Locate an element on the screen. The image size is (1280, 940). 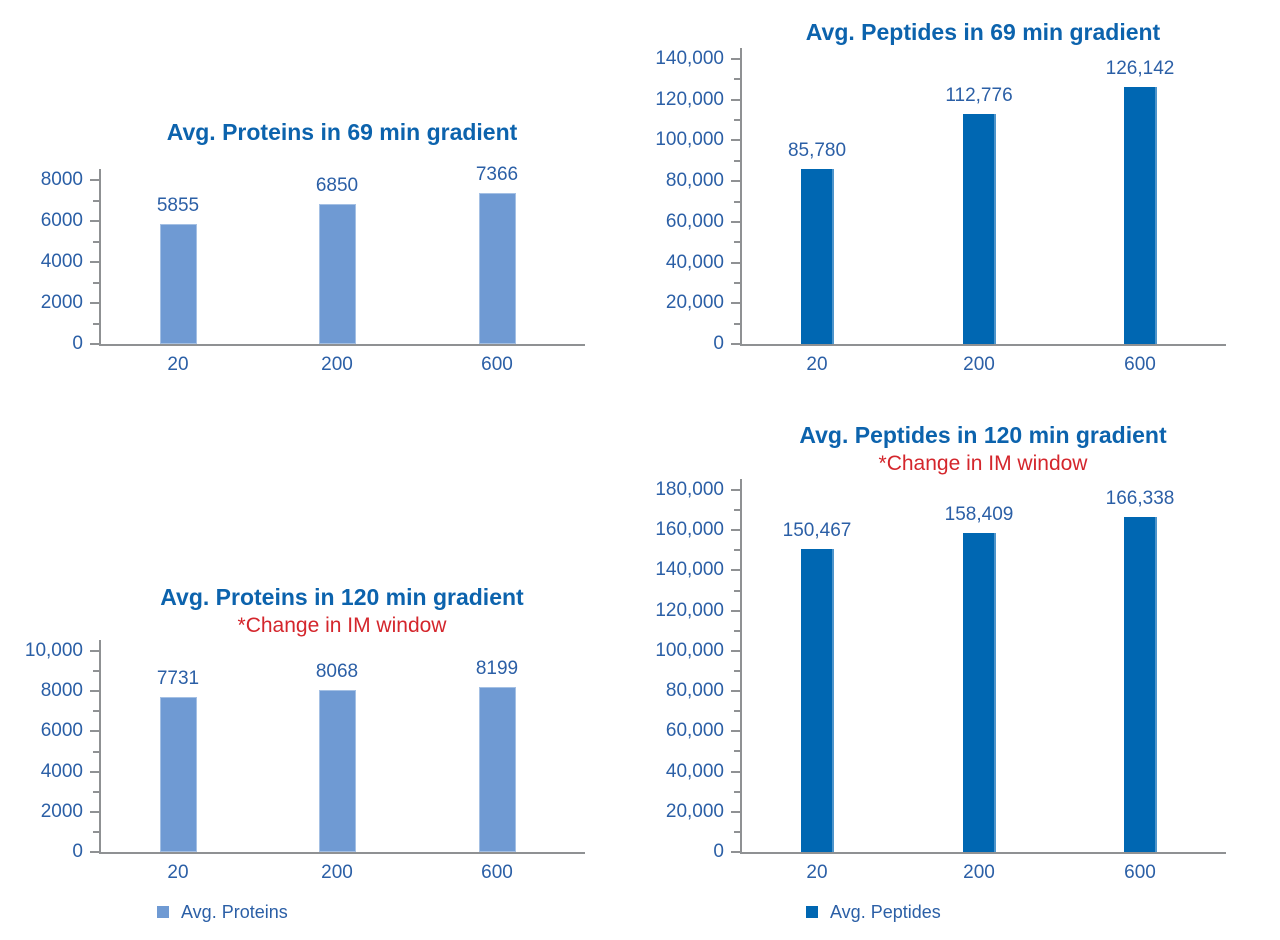
chart-title: Avg. Peptides in 69 min gradient is located at coordinates (983, 32).